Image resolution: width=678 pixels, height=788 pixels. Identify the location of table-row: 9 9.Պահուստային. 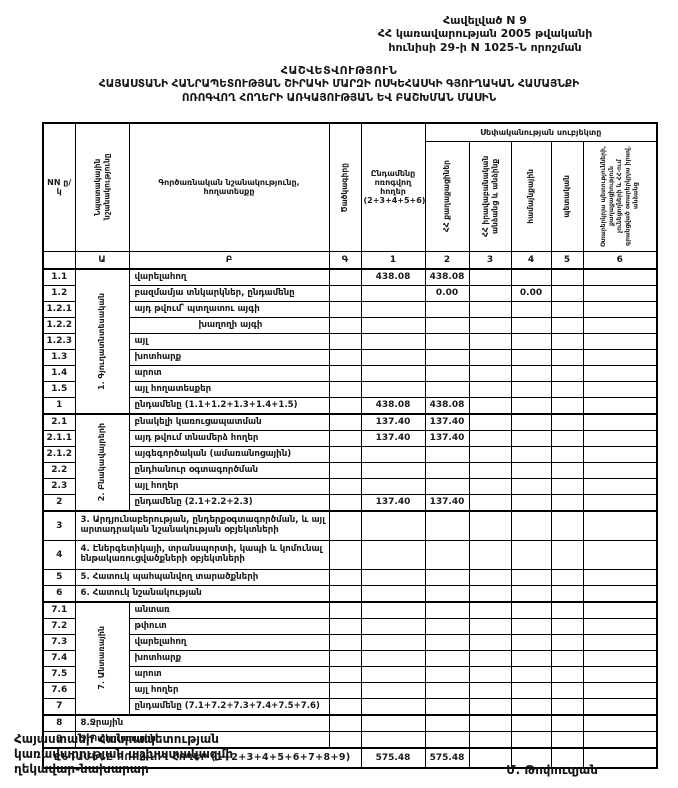
(350, 739).